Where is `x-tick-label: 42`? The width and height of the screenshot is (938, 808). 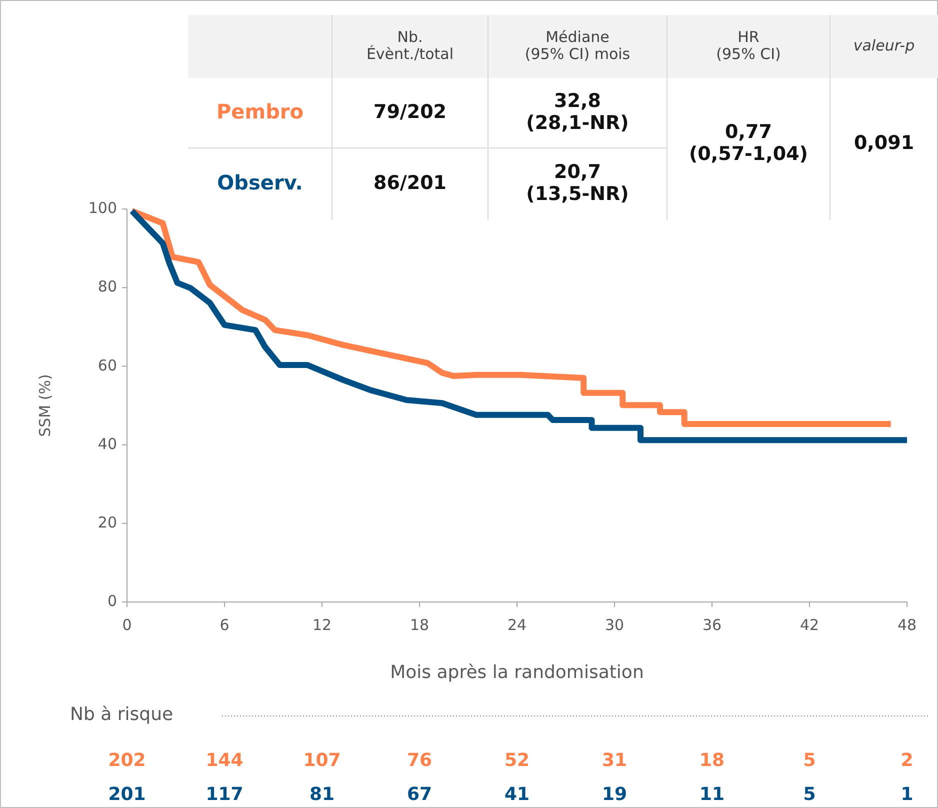 x-tick-label: 42 is located at coordinates (810, 625).